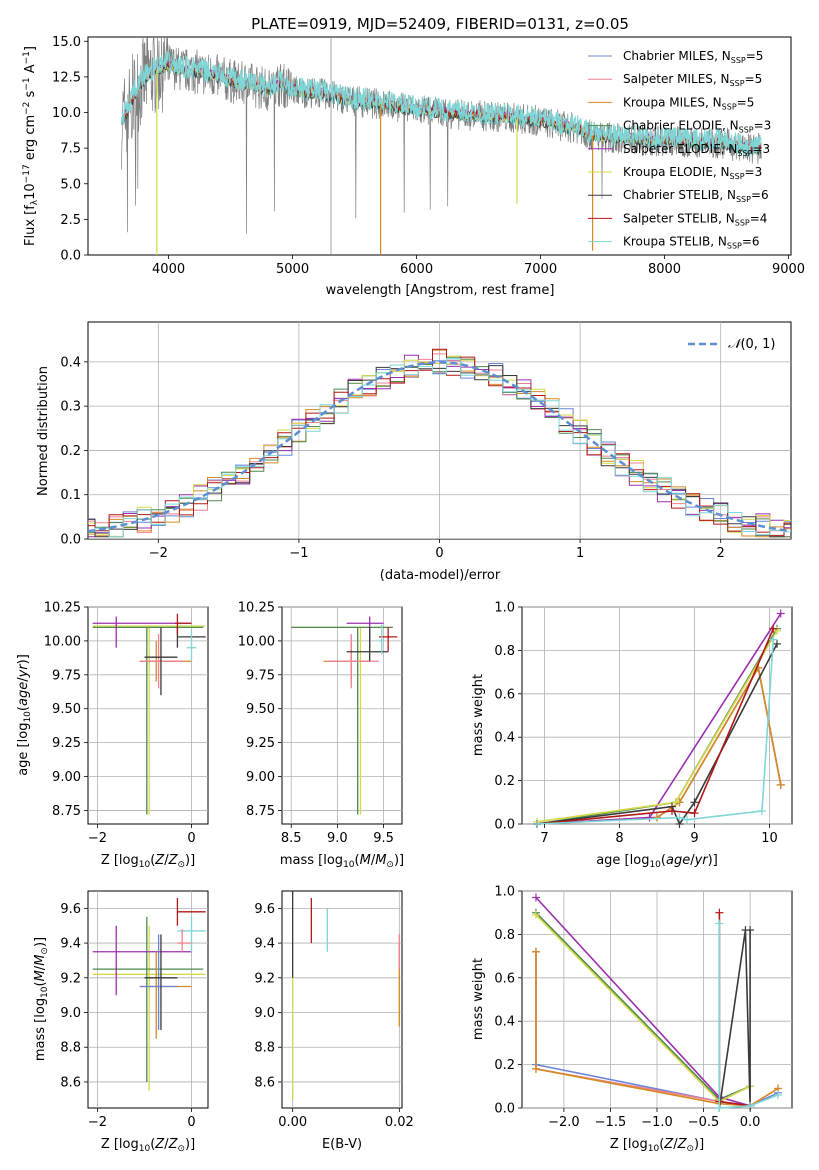 This screenshot has width=819, height=1170. I want to click on x-tick-label: 10, so click(769, 838).